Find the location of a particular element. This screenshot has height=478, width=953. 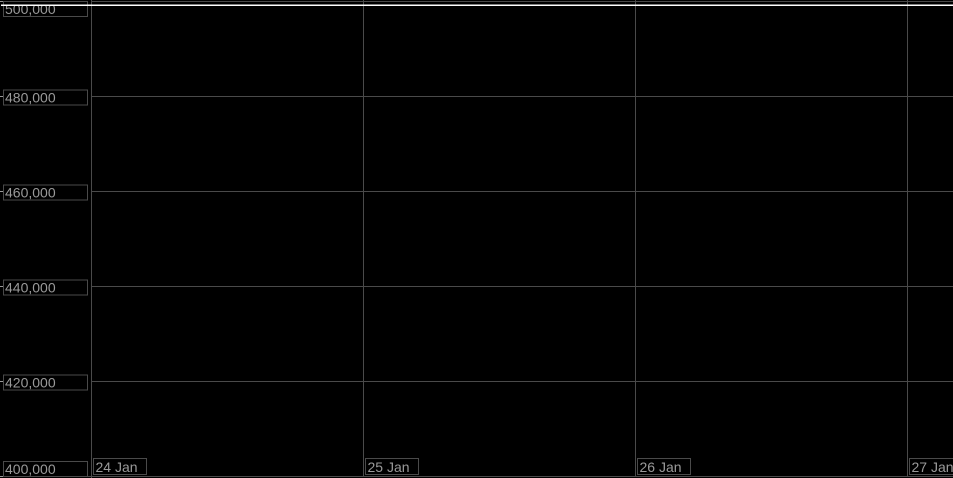

x-tick-label: 25 Jan is located at coordinates (389, 467).